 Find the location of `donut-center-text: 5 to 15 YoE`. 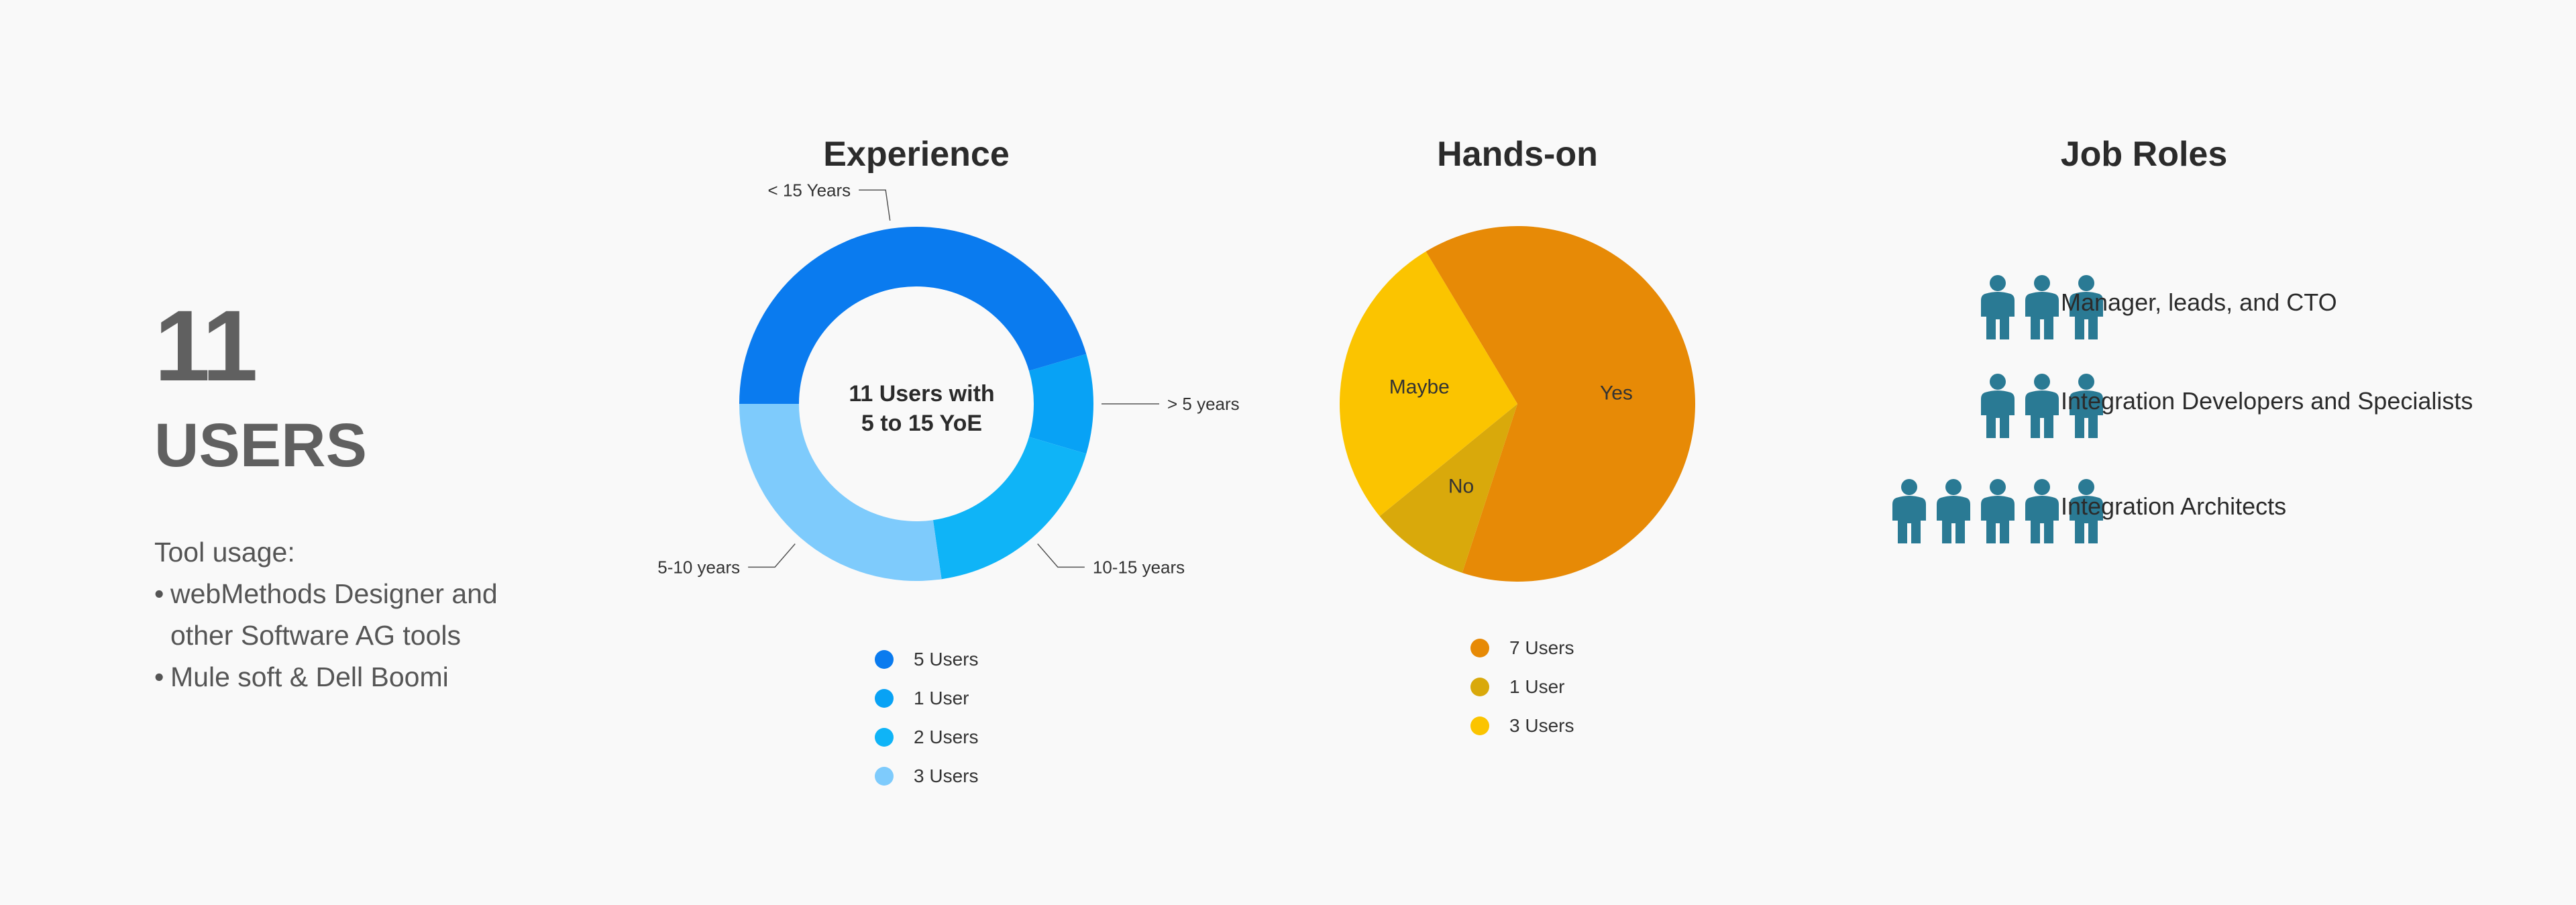

donut-center-text: 5 to 15 YoE is located at coordinates (921, 423).